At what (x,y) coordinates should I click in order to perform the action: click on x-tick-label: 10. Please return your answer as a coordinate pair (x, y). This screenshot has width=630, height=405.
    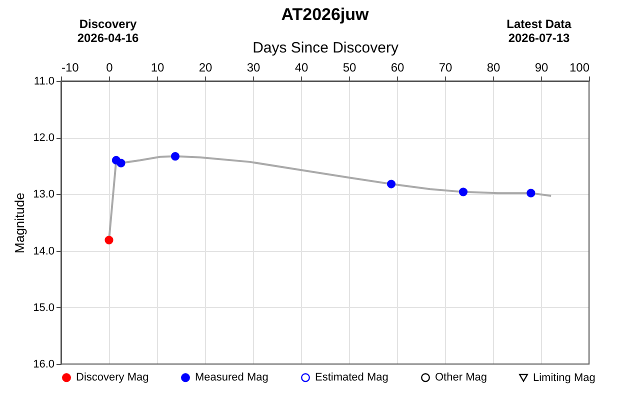
    Looking at the image, I should click on (157, 67).